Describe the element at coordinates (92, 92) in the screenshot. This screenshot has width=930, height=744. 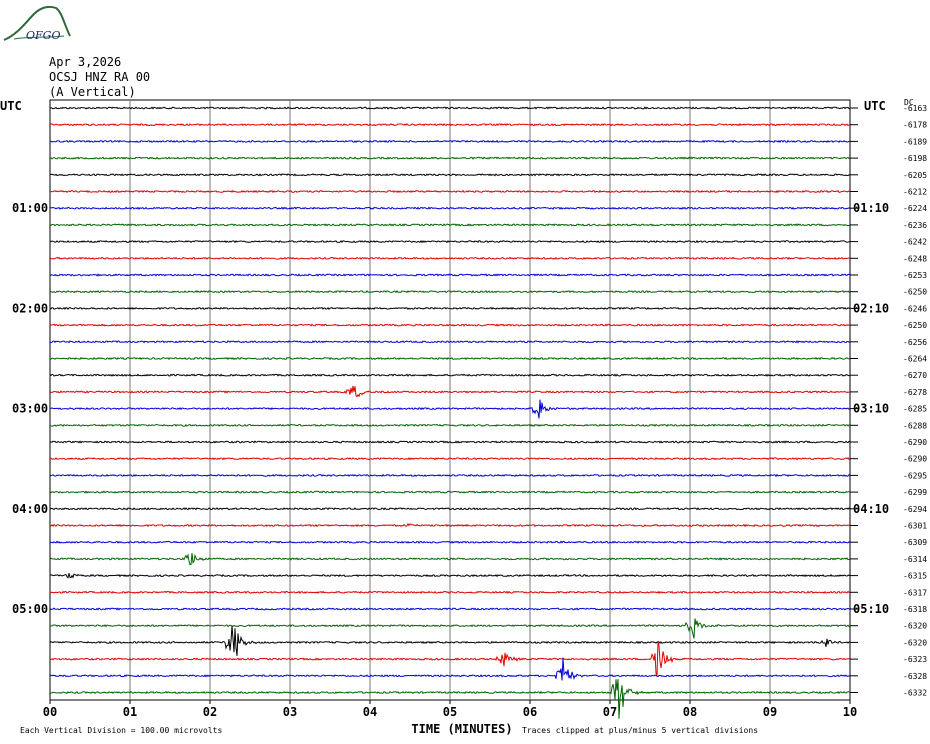
I see `component-label: (A Vertical)` at that location.